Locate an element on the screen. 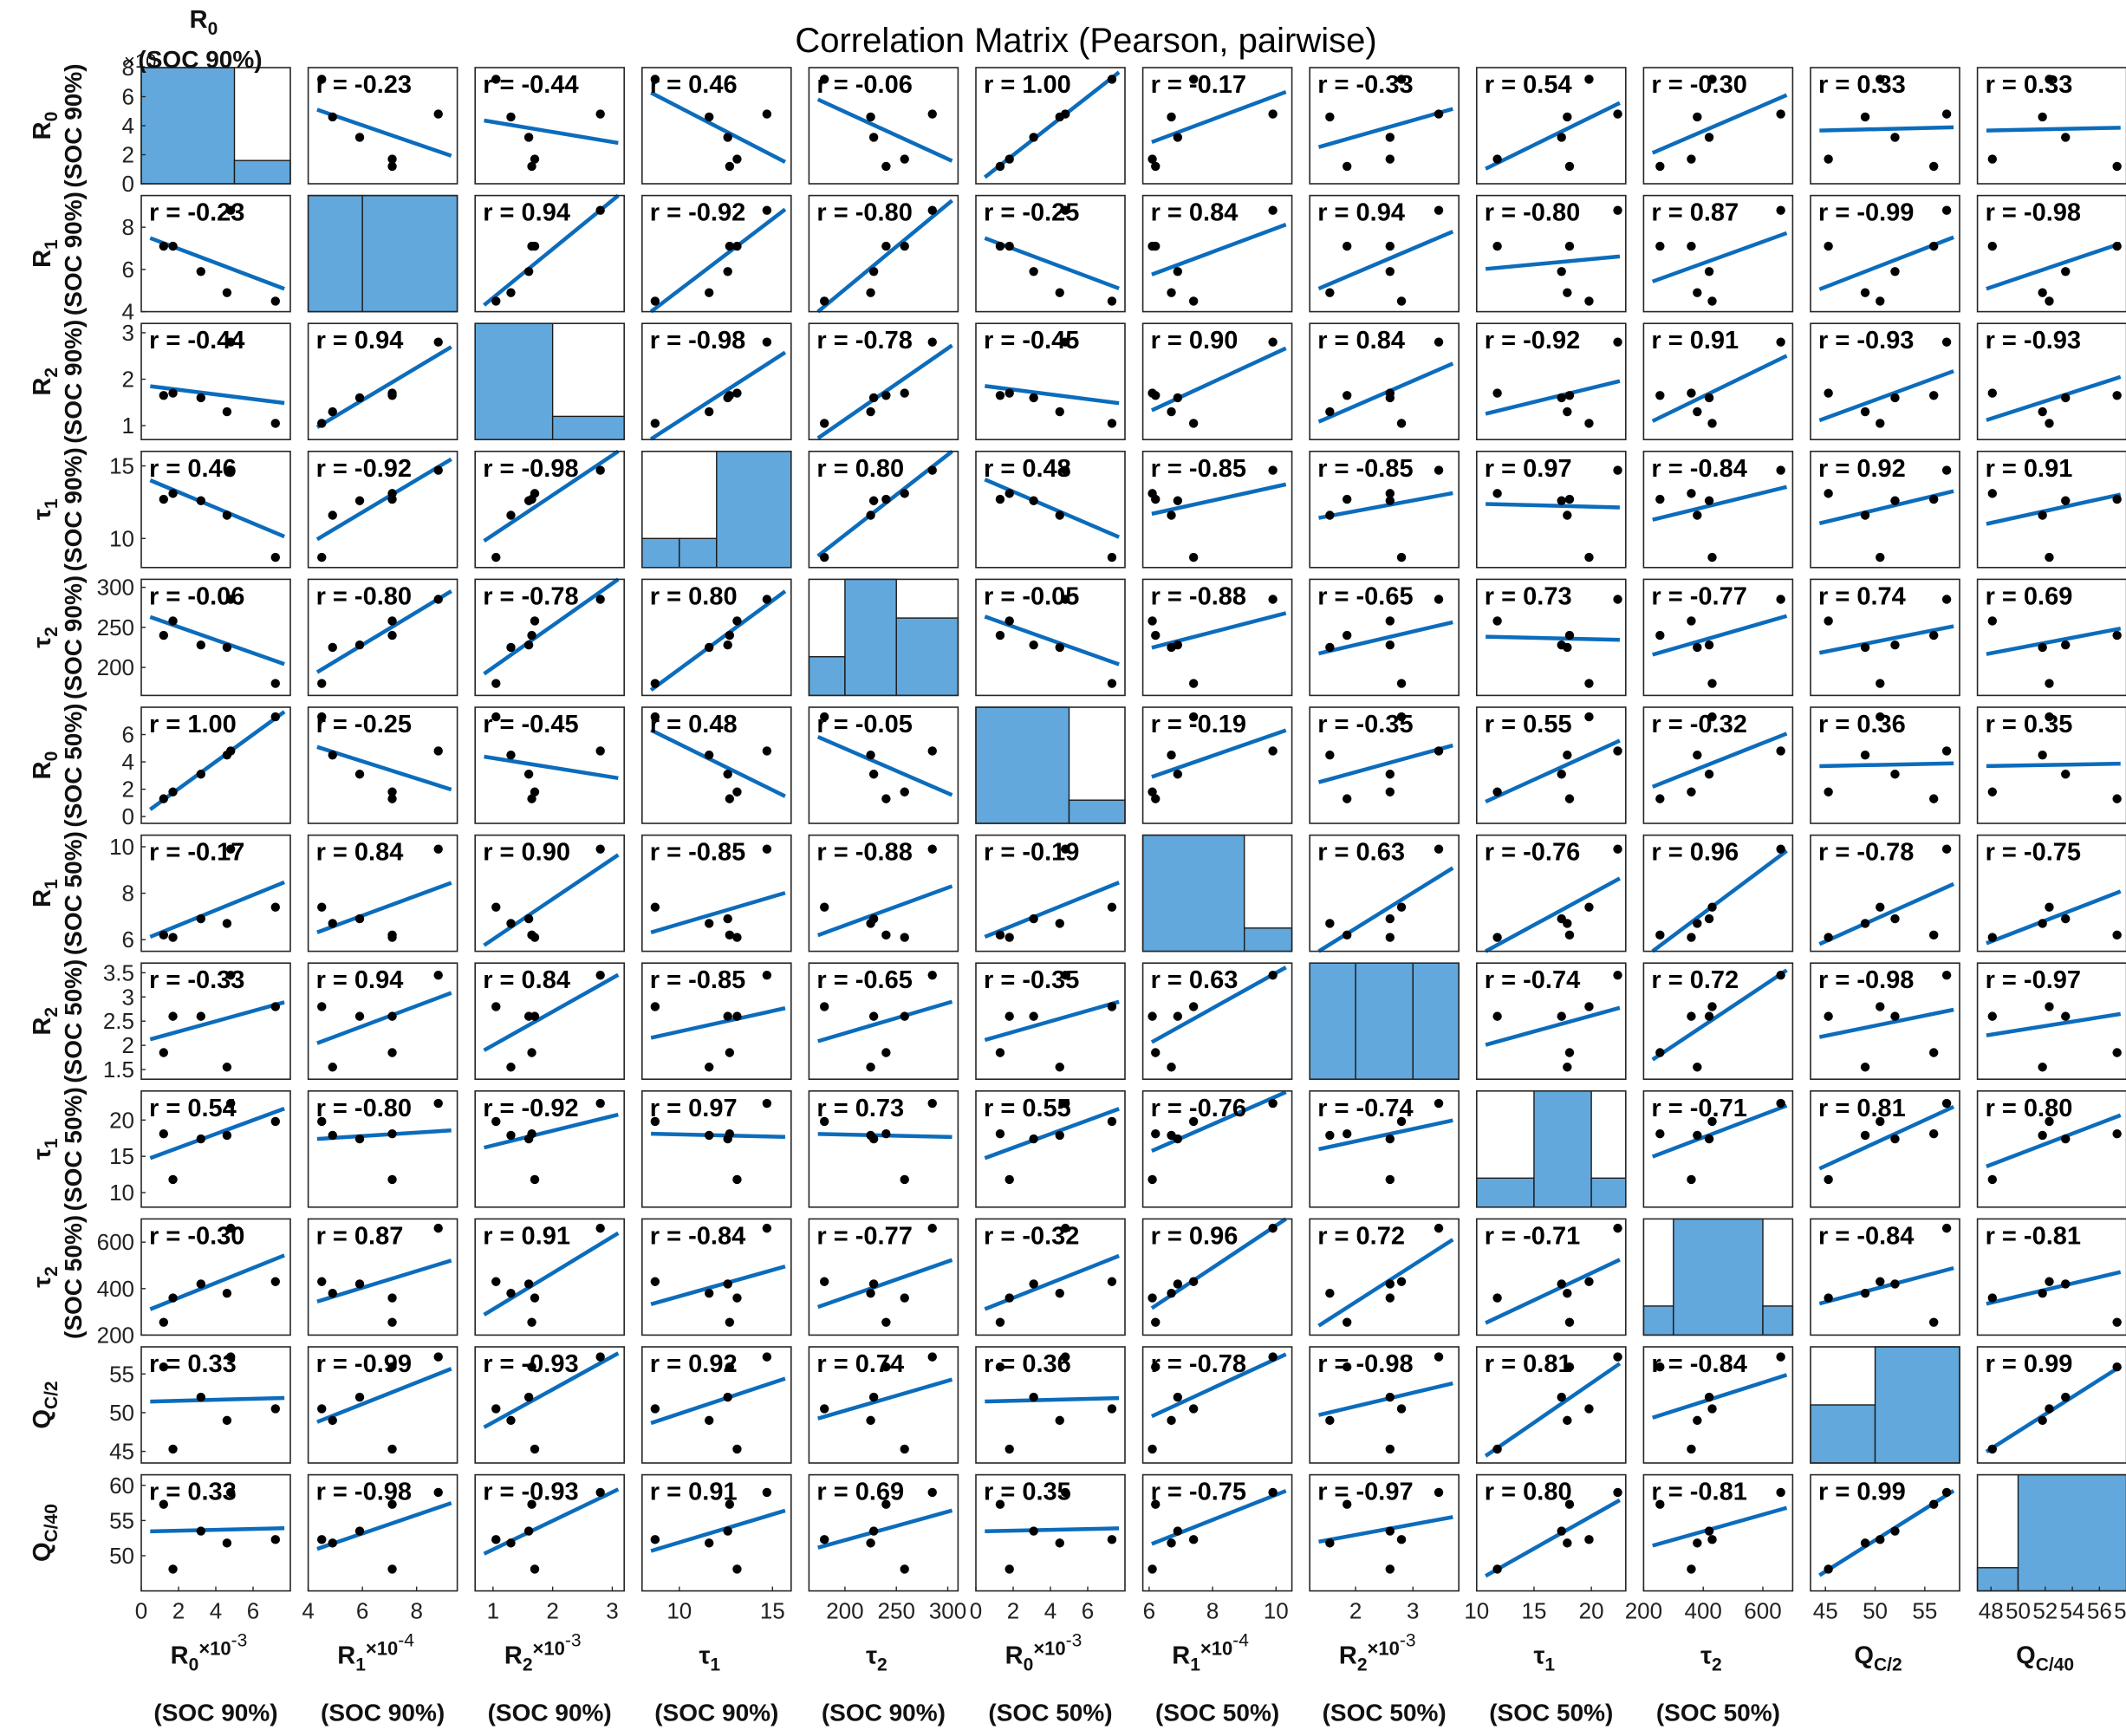  cell-r9-c4: r = -0.77 is located at coordinates (884, 1277).